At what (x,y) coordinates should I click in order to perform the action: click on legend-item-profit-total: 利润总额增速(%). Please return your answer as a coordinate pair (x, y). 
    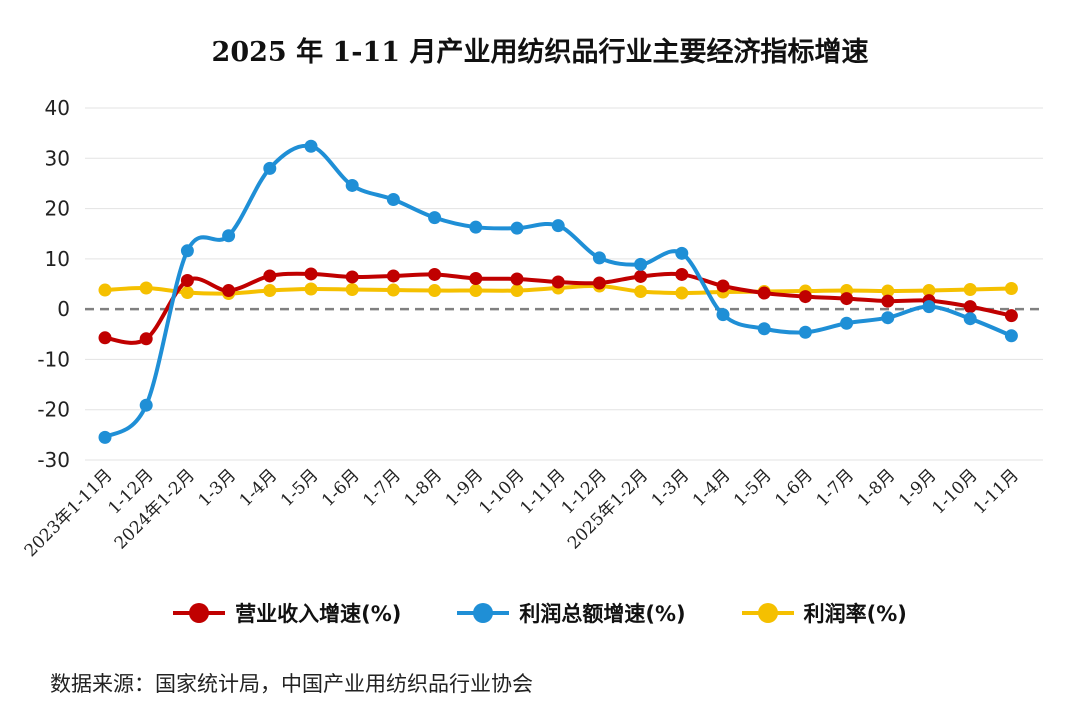
    Looking at the image, I should click on (571, 613).